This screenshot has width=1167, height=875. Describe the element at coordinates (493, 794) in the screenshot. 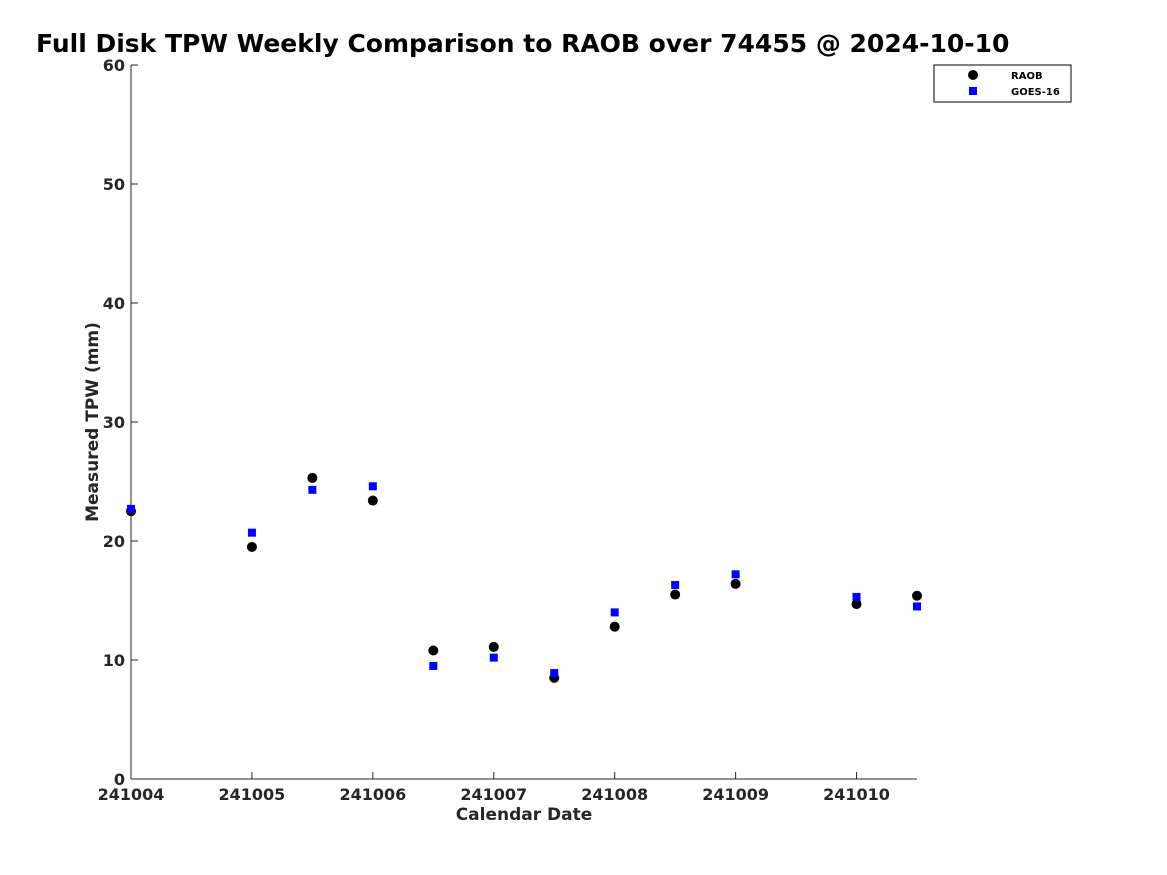

I see `x-tick-label: 241007` at that location.